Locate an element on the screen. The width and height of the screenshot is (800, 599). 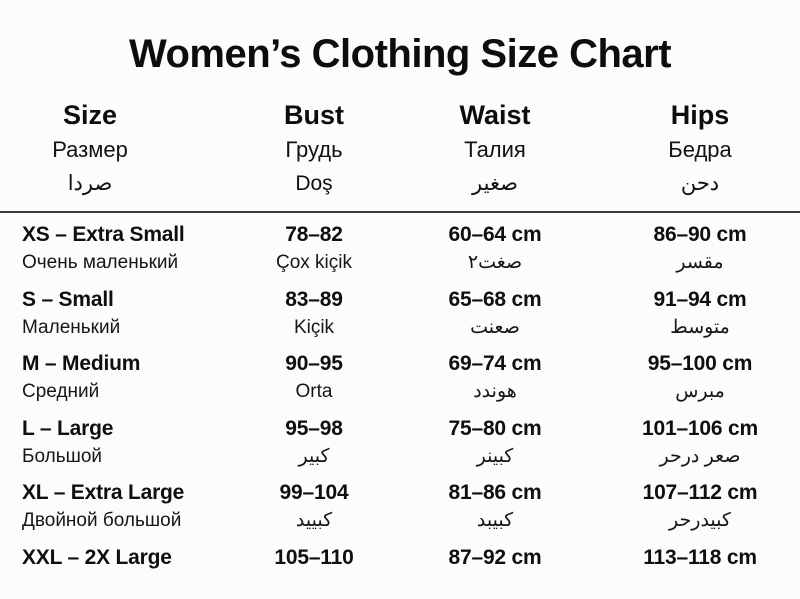
hips-cell: 107–112 cm كبيدرحر is located at coordinates (700, 510).